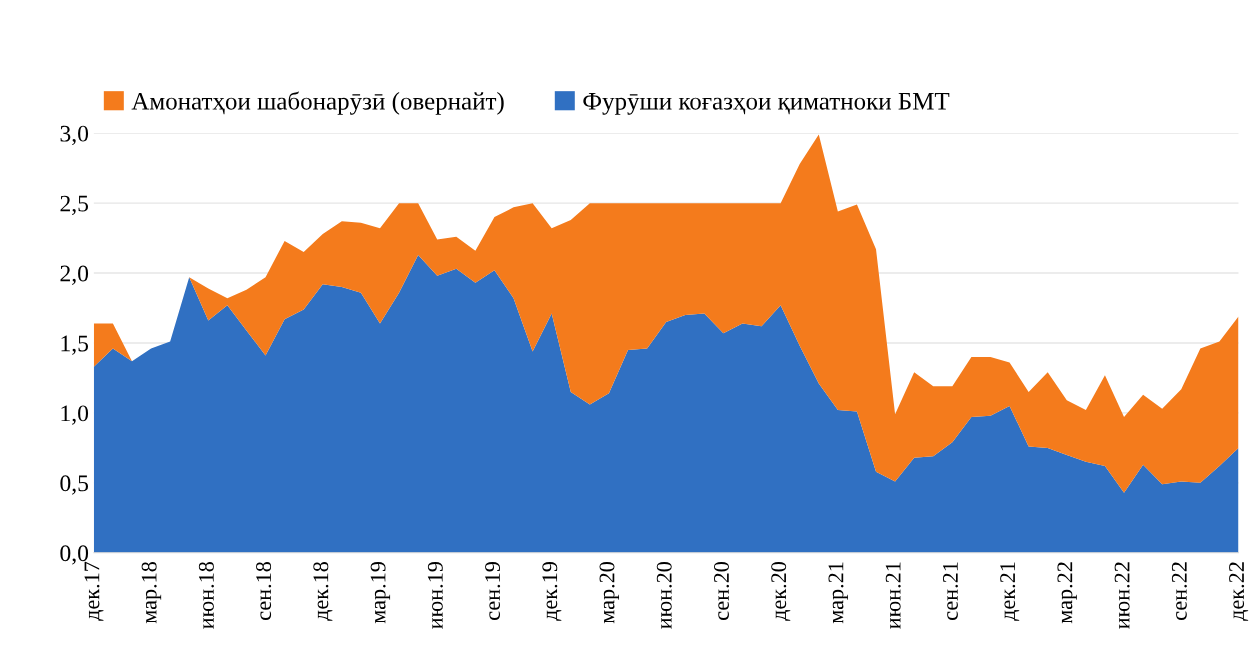  I want to click on y-tick-label: 1,5, so click(75, 345).